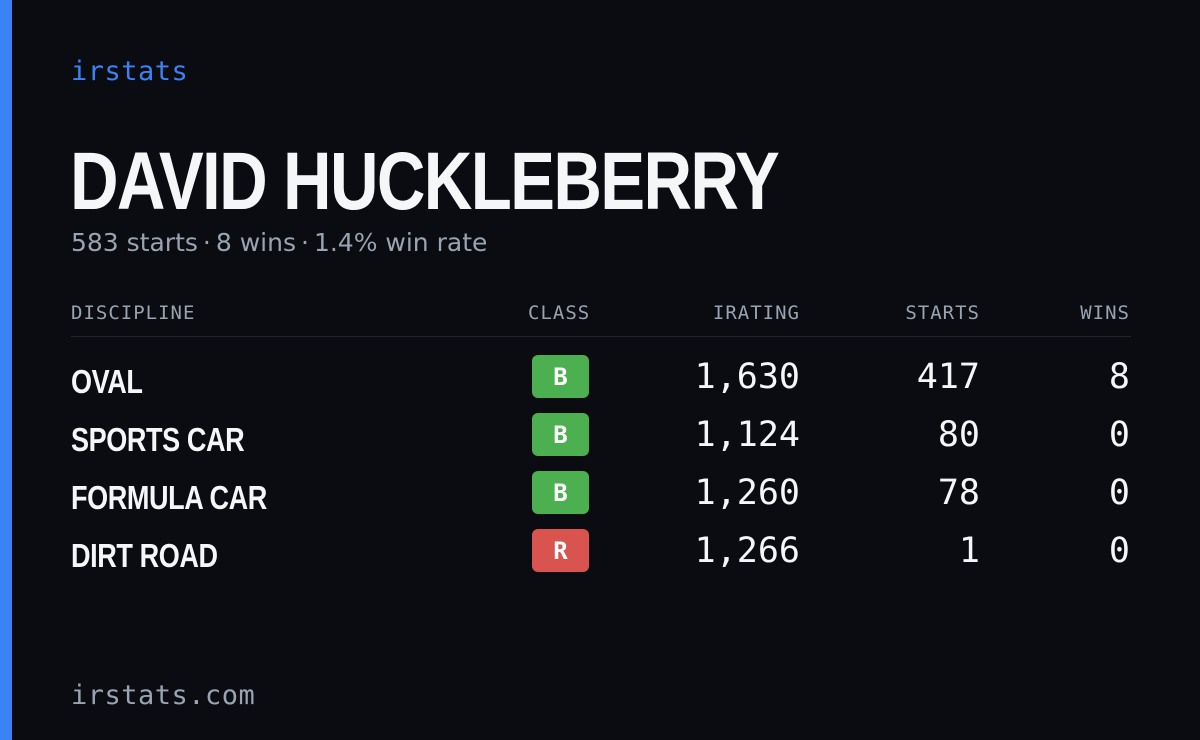 Image resolution: width=1200 pixels, height=740 pixels. I want to click on table-header: DISCIPLINE CLASS IRATING STARTS WINS, so click(601, 316).